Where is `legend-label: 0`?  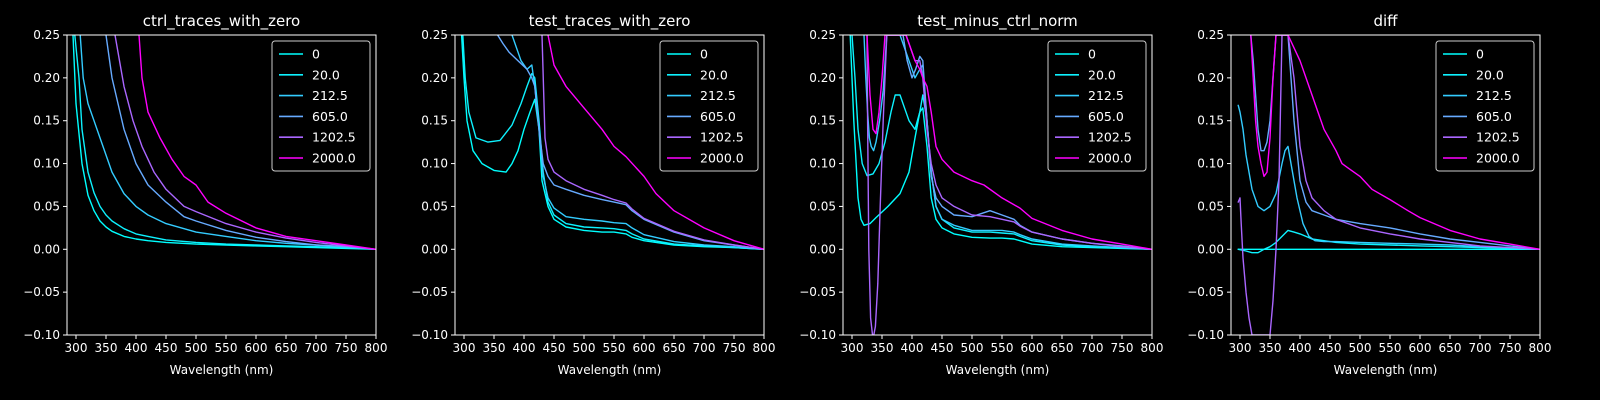
legend-label: 0 is located at coordinates (1092, 54).